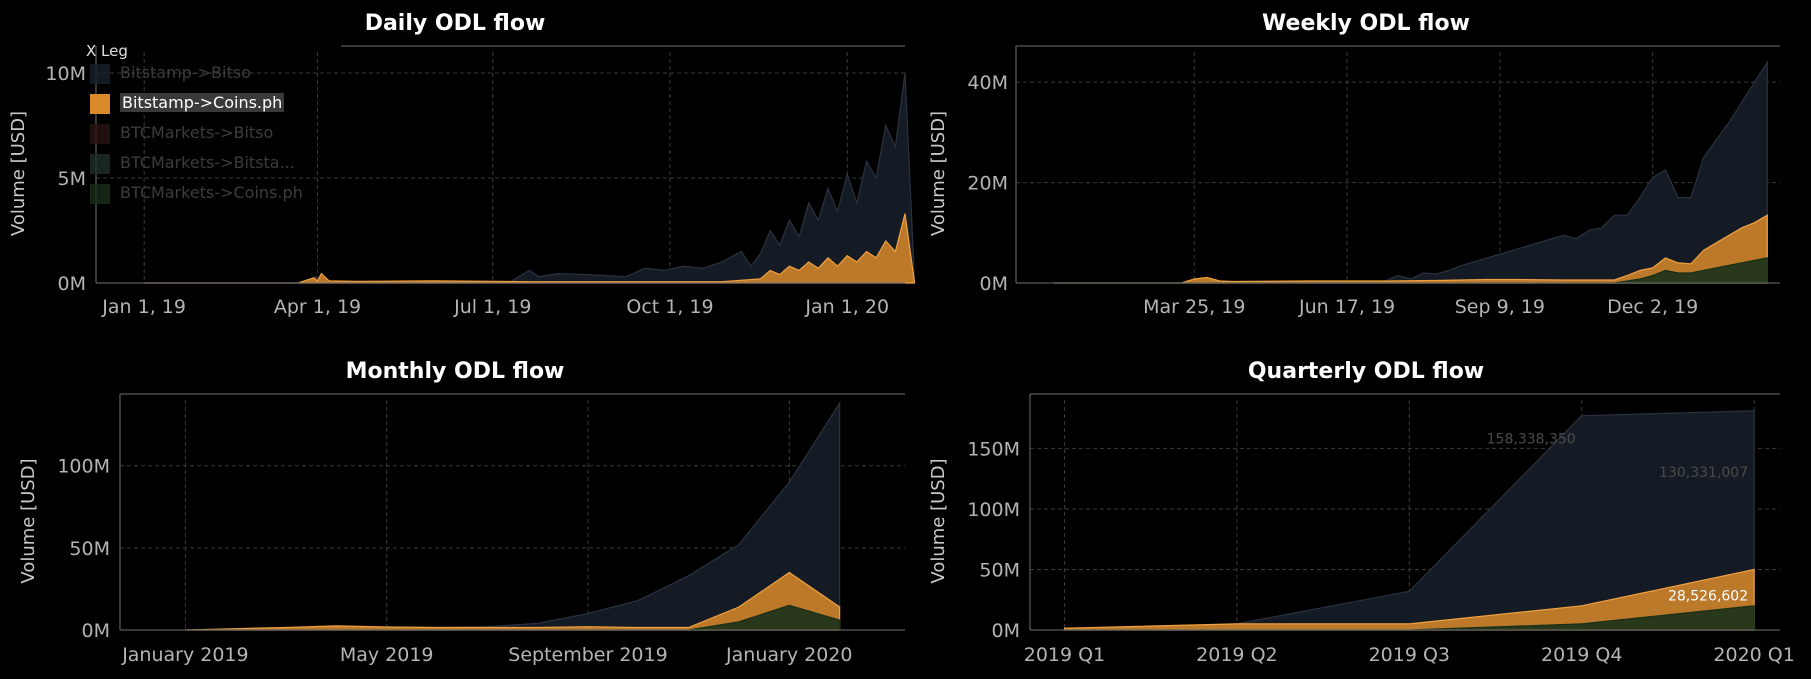 Image resolution: width=1811 pixels, height=679 pixels. What do you see at coordinates (1500, 307) in the screenshot?
I see `x-tick-label: Sep 9, 19` at bounding box center [1500, 307].